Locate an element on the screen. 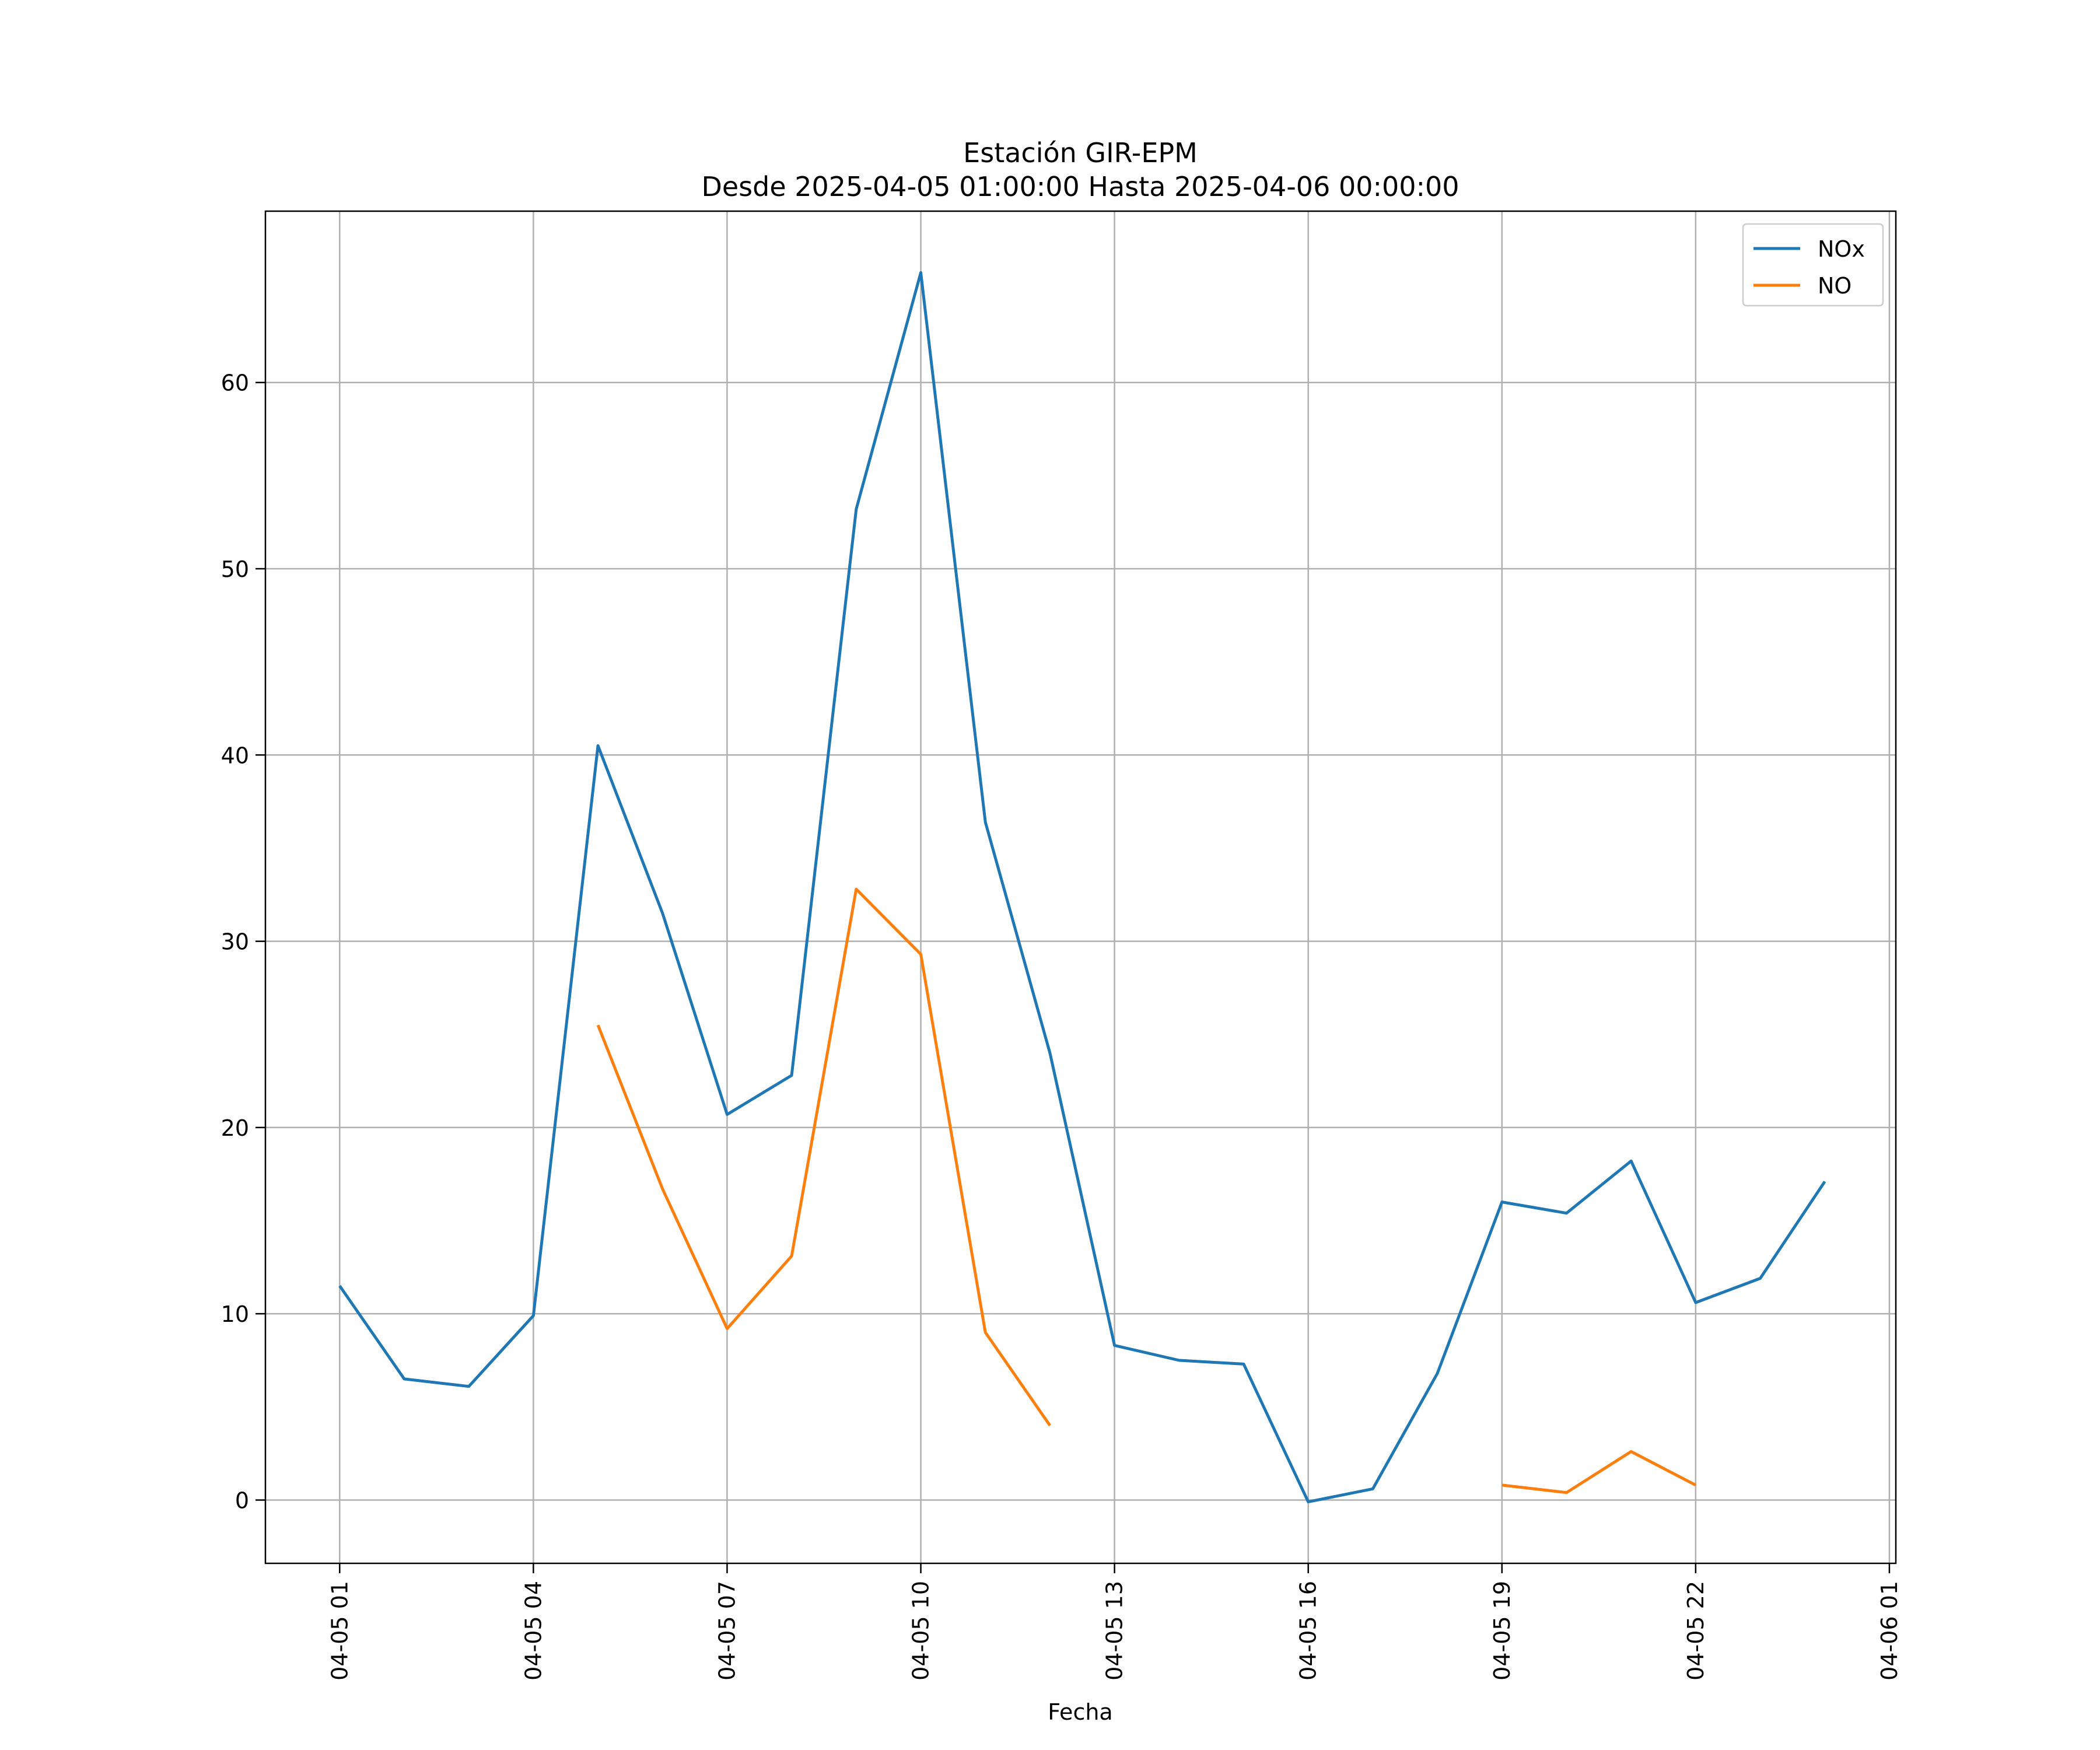 Image resolution: width=2100 pixels, height=1750 pixels. chart-title: Estación GIR-EPM is located at coordinates (1080, 153).